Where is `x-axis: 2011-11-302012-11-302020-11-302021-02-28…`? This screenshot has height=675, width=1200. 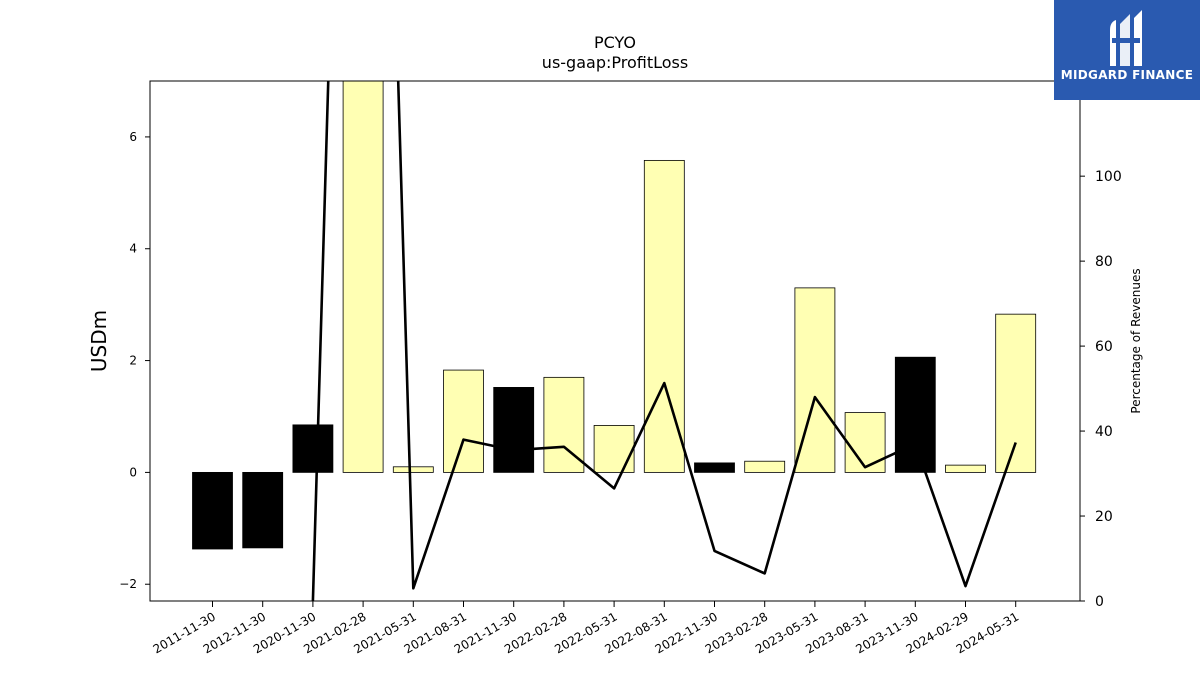
x-axis: 2011-11-302012-11-302020-11-302021-02-28… is located at coordinates (586, 628).